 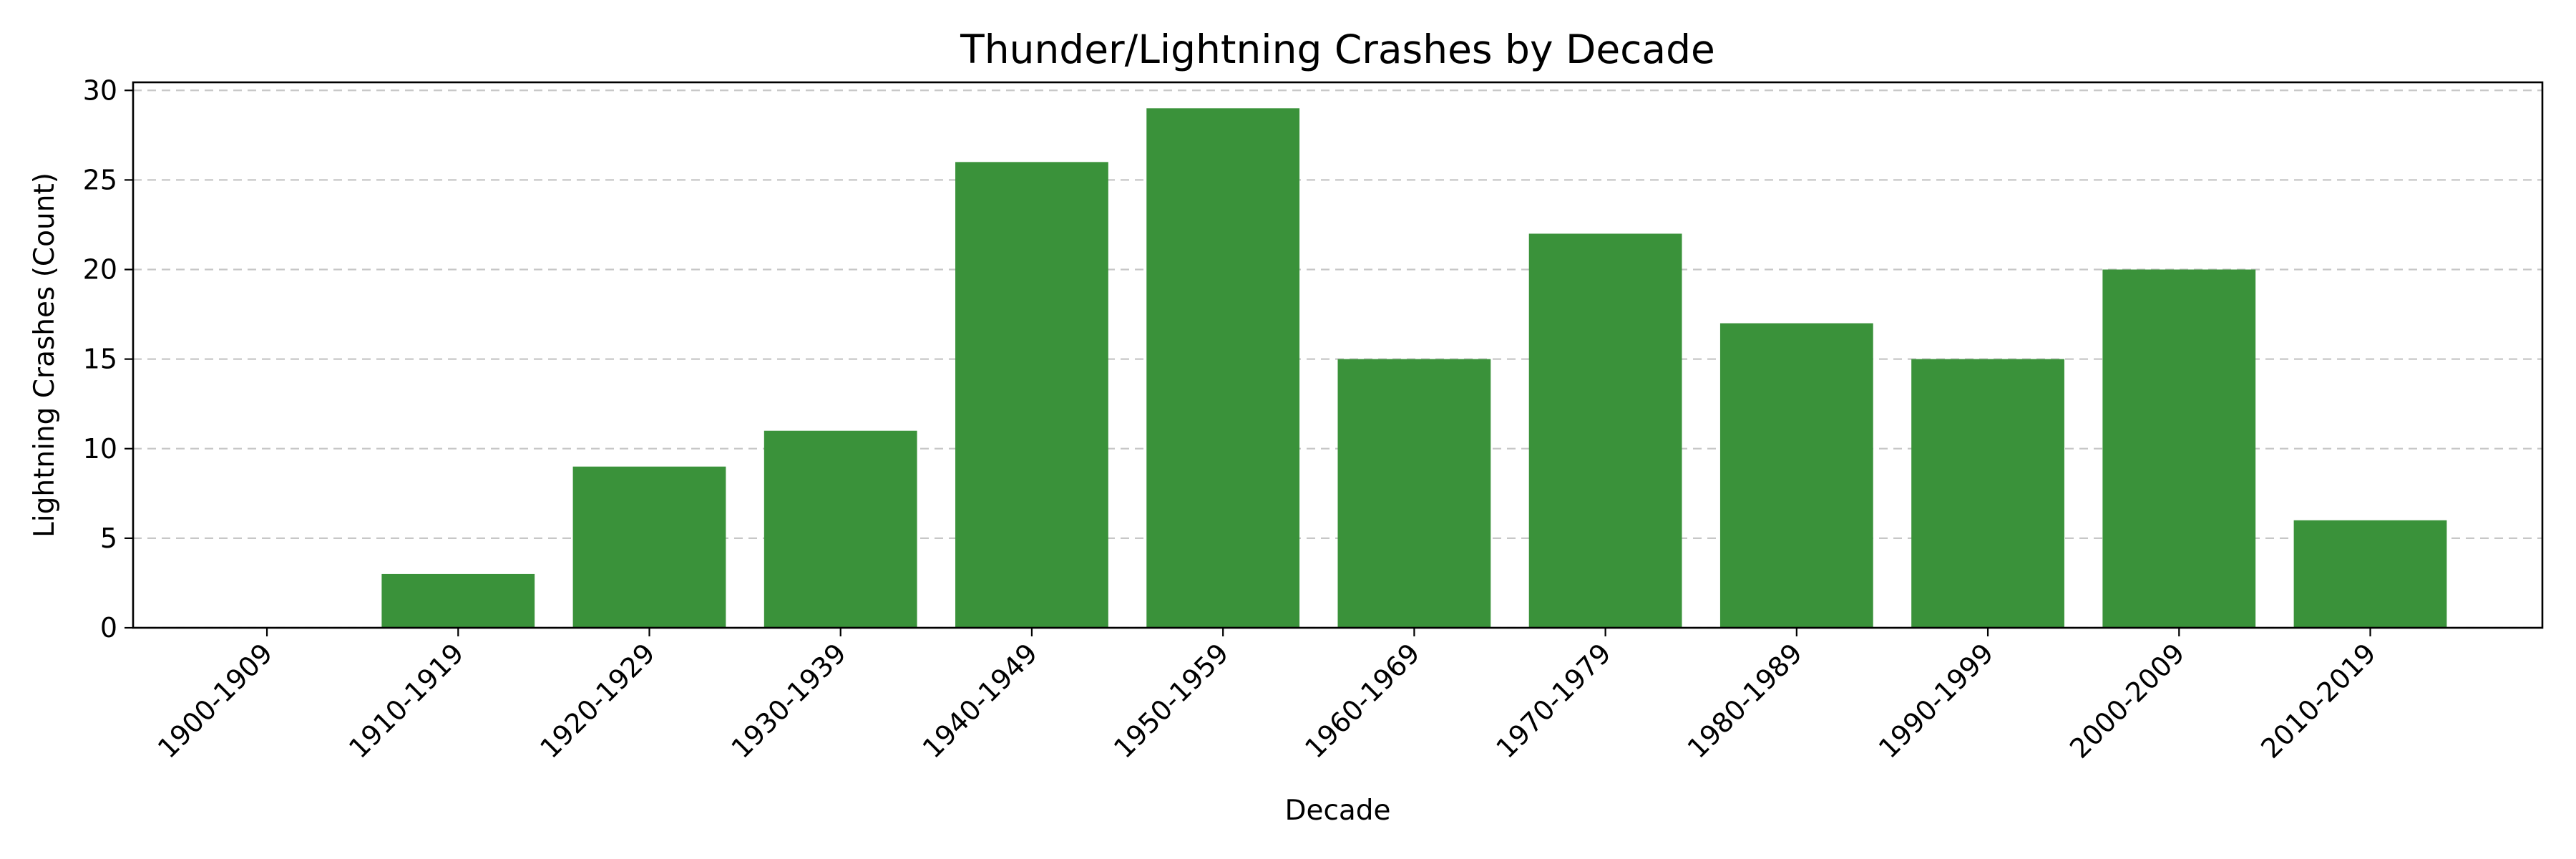 What do you see at coordinates (108, 538) in the screenshot?
I see `y-tick-label: 5` at bounding box center [108, 538].